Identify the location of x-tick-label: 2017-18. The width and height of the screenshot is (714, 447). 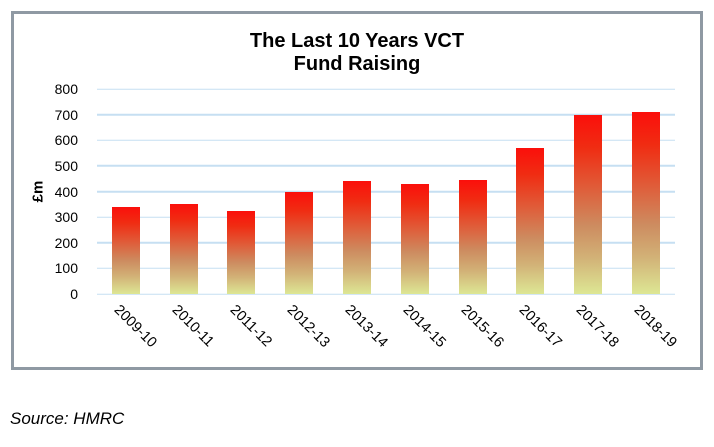
(597, 326).